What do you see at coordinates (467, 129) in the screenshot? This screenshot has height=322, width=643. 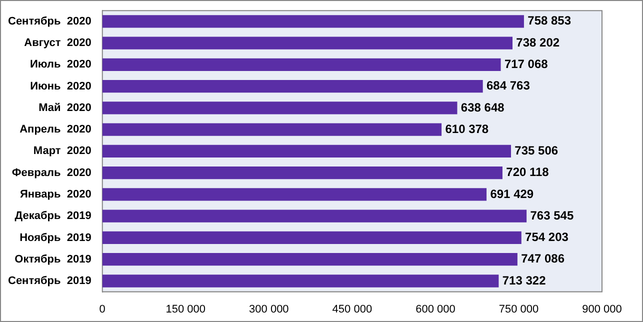 I see `data-label: 610 378` at bounding box center [467, 129].